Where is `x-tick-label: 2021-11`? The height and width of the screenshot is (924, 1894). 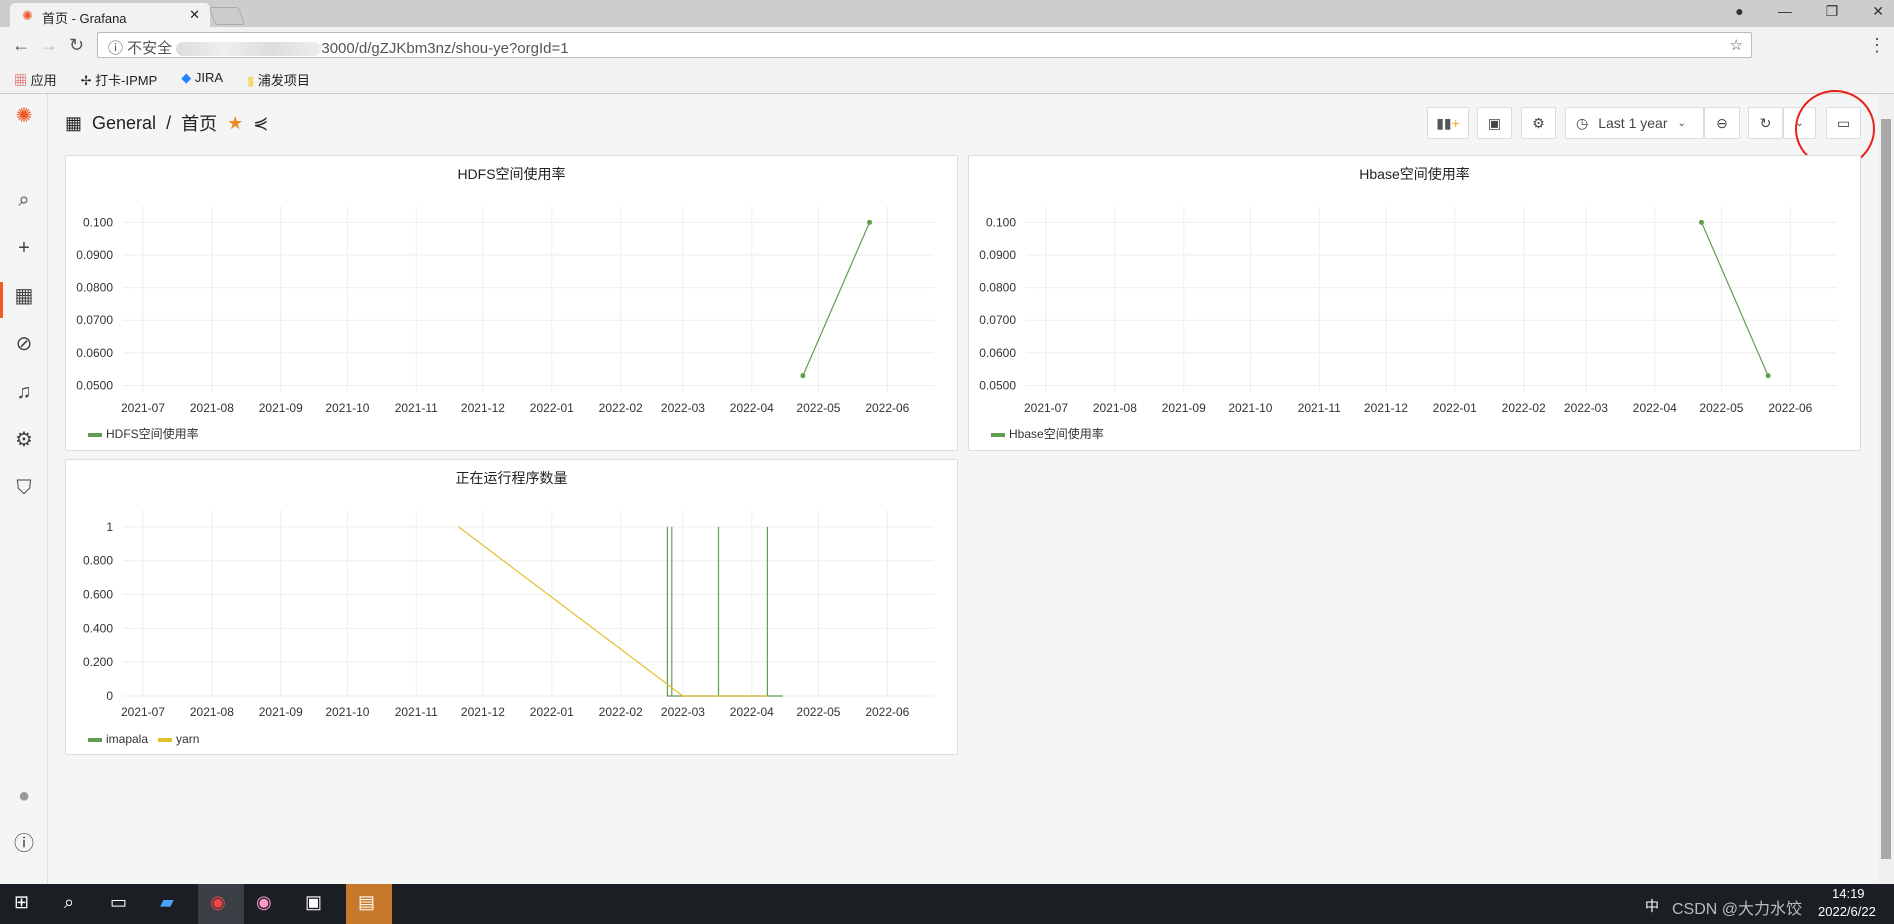 x-tick-label: 2021-11 is located at coordinates (416, 712).